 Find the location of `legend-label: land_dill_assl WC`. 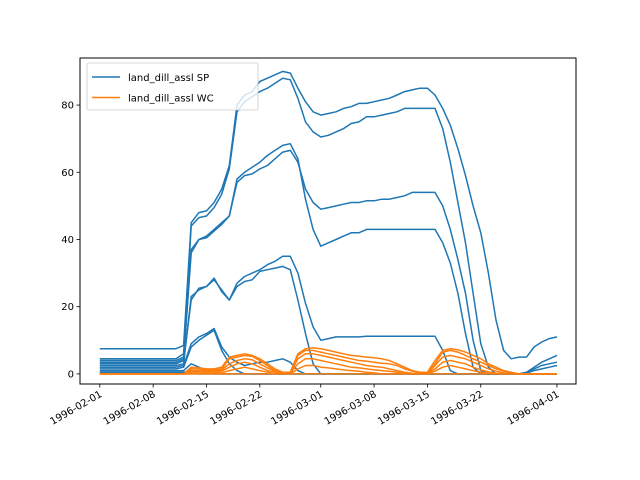

legend-label: land_dill_assl WC is located at coordinates (171, 99).